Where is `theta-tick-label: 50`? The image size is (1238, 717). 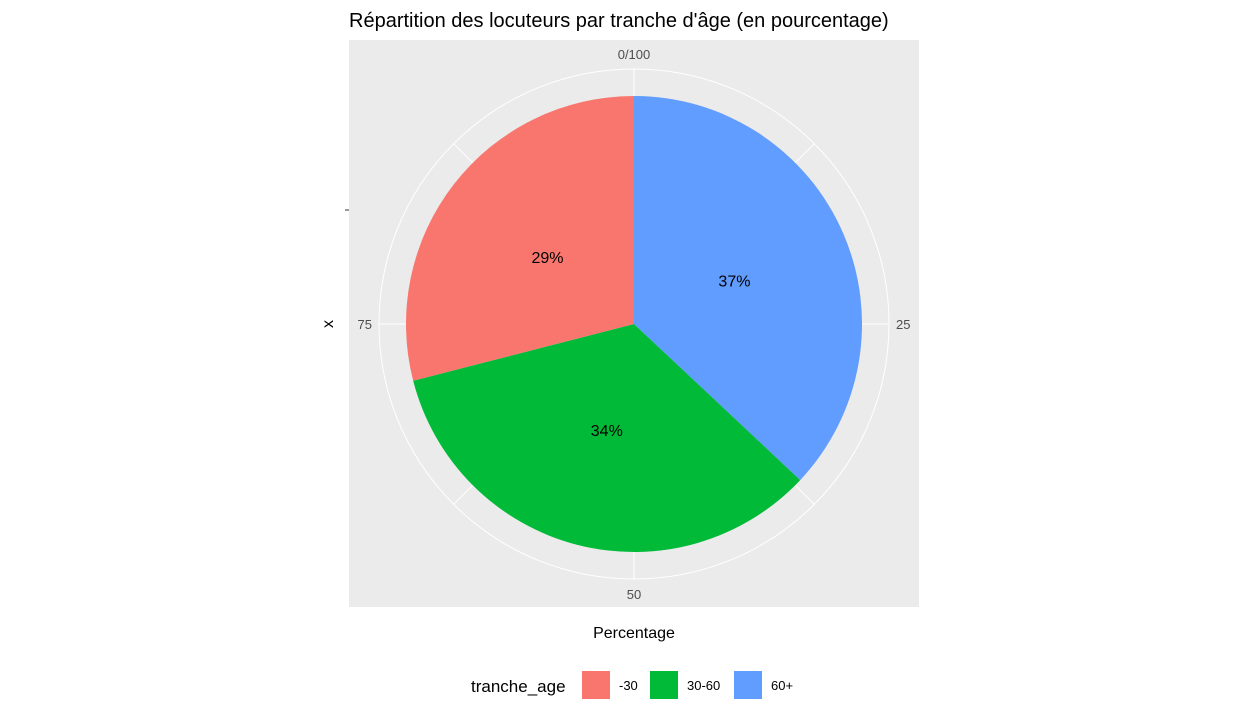 theta-tick-label: 50 is located at coordinates (634, 594).